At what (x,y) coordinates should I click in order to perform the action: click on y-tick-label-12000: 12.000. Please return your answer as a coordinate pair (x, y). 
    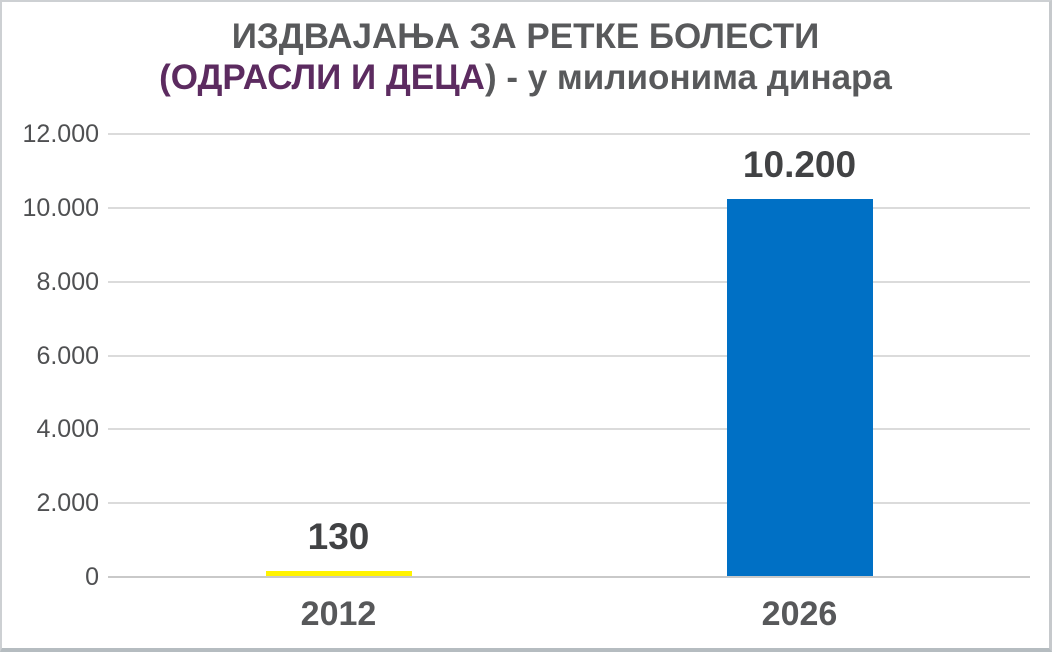
    Looking at the image, I should click on (60, 134).